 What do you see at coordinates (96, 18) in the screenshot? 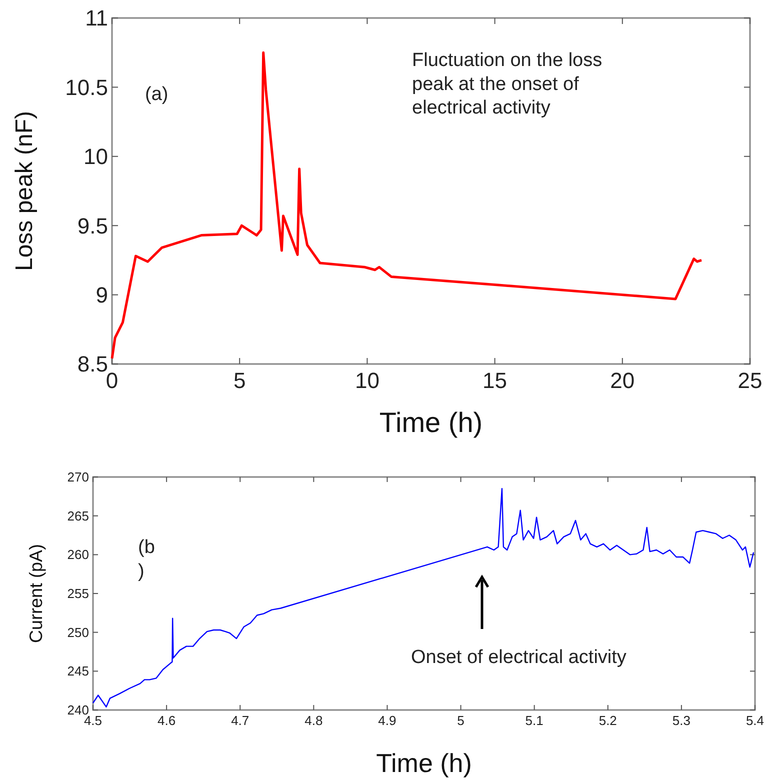
I see `y-tick-label: 11` at bounding box center [96, 18].